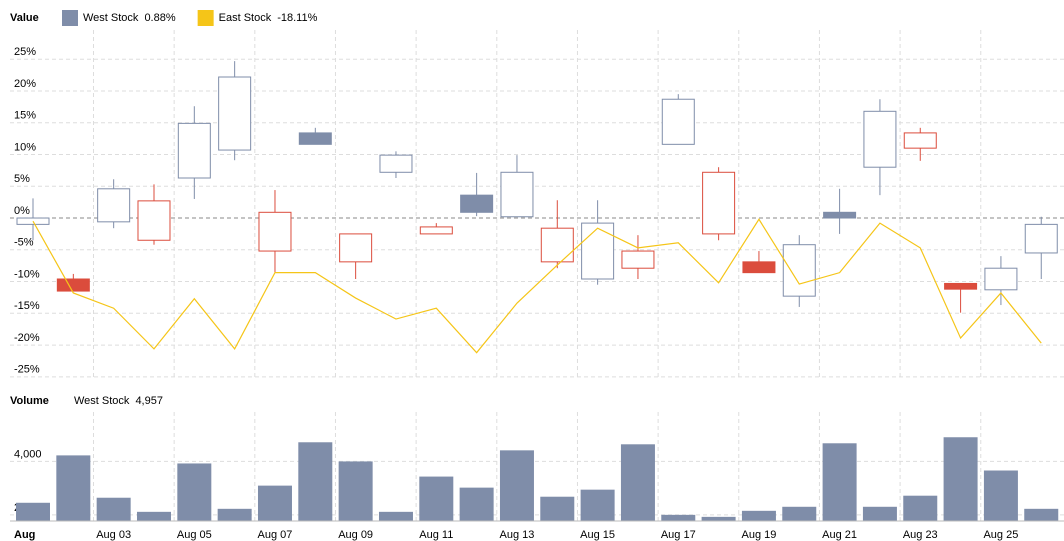  What do you see at coordinates (517, 535) in the screenshot?
I see `x-tick-label: Aug 13` at bounding box center [517, 535].